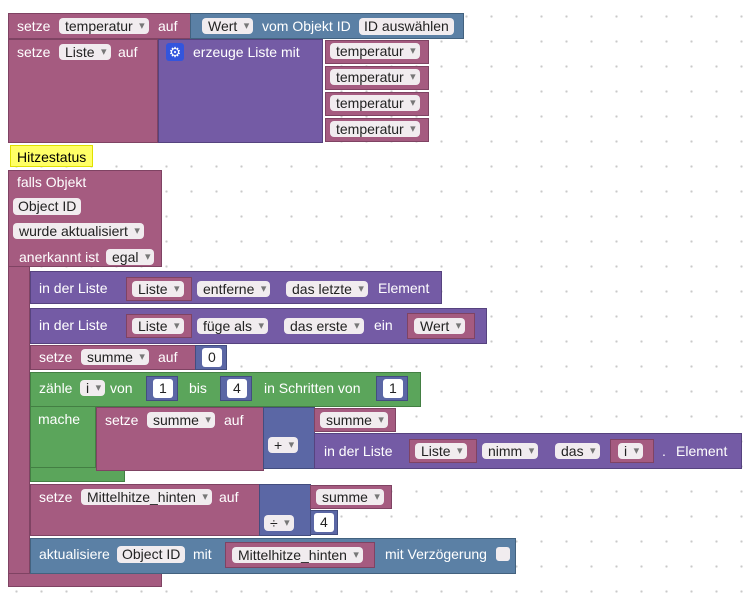 The image size is (752, 602). Describe the element at coordinates (324, 522) in the screenshot. I see `divisor-field: 4` at that location.